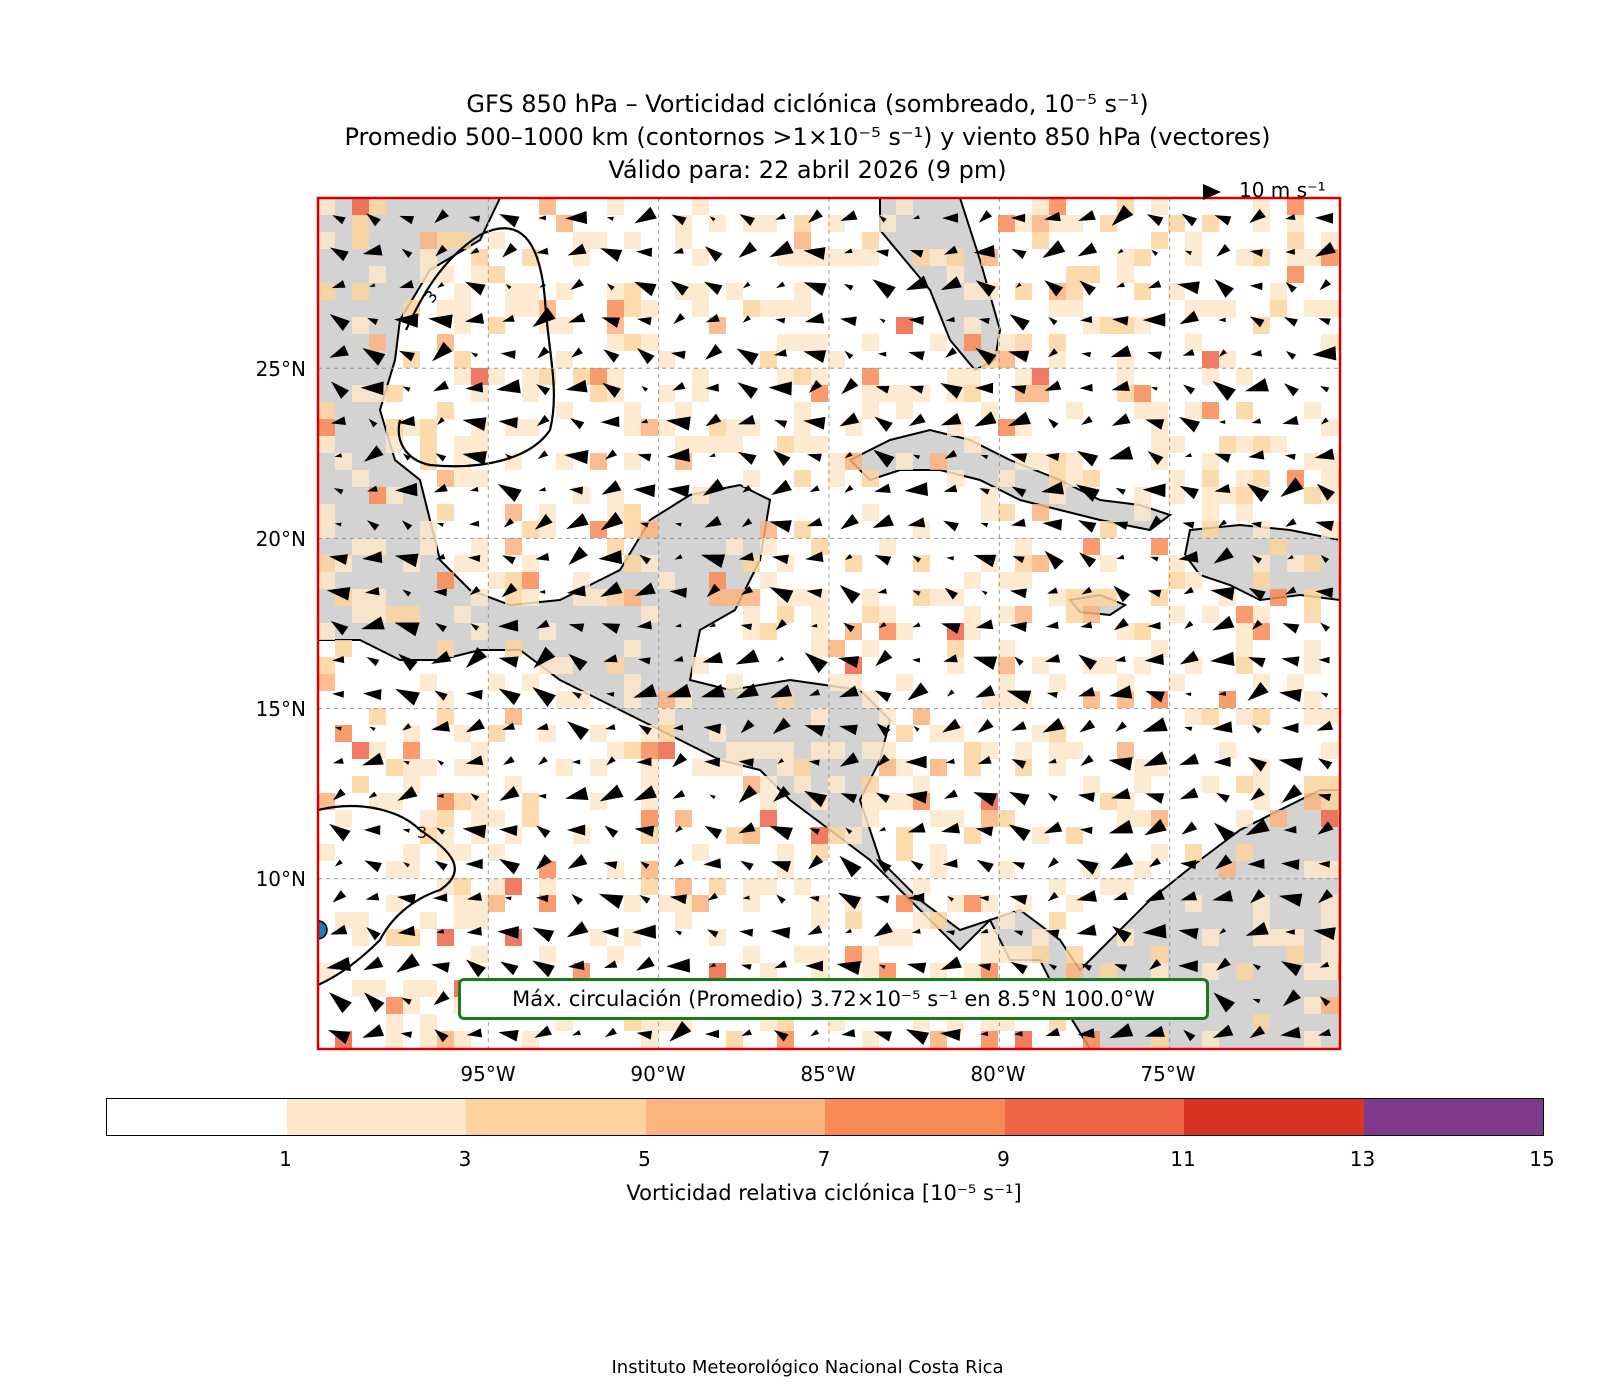 This screenshot has height=1393, width=1615. I want to click on colorbar-segment, so click(1094, 1117).